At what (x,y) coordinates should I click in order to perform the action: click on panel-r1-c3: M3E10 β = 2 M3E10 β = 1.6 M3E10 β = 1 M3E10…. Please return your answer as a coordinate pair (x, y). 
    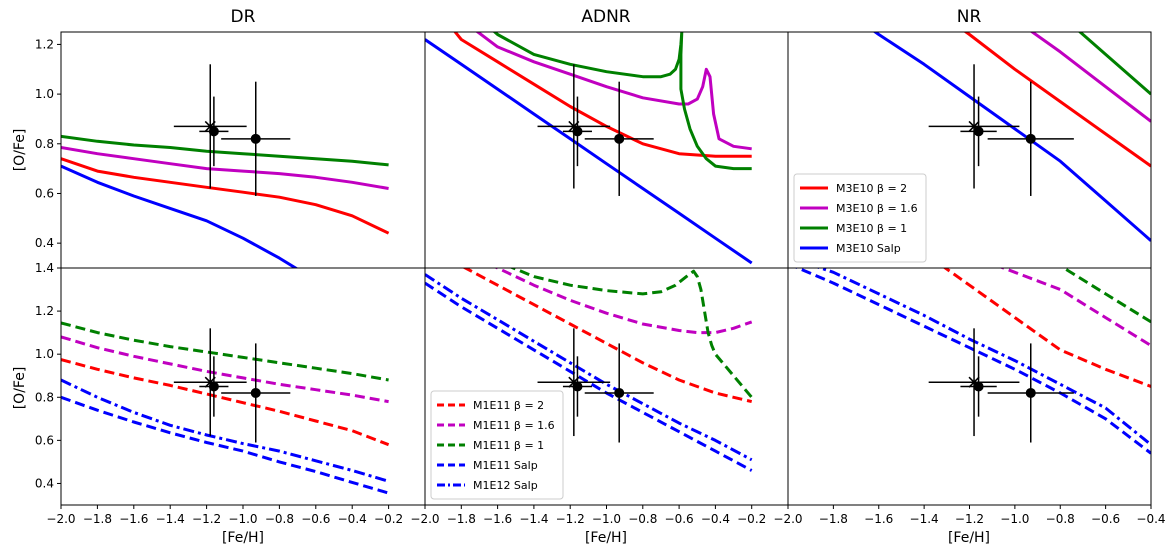
    Looking at the image, I should click on (969, 150).